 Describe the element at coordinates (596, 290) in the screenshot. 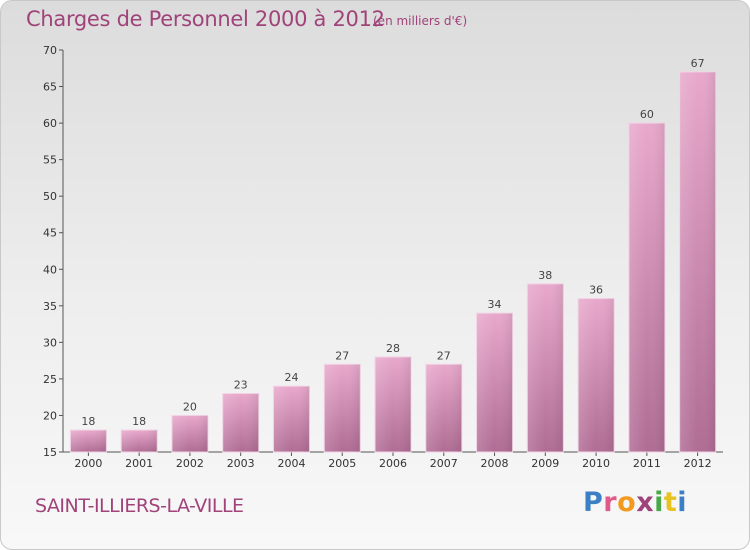

I see `bar-value-label: 36` at that location.